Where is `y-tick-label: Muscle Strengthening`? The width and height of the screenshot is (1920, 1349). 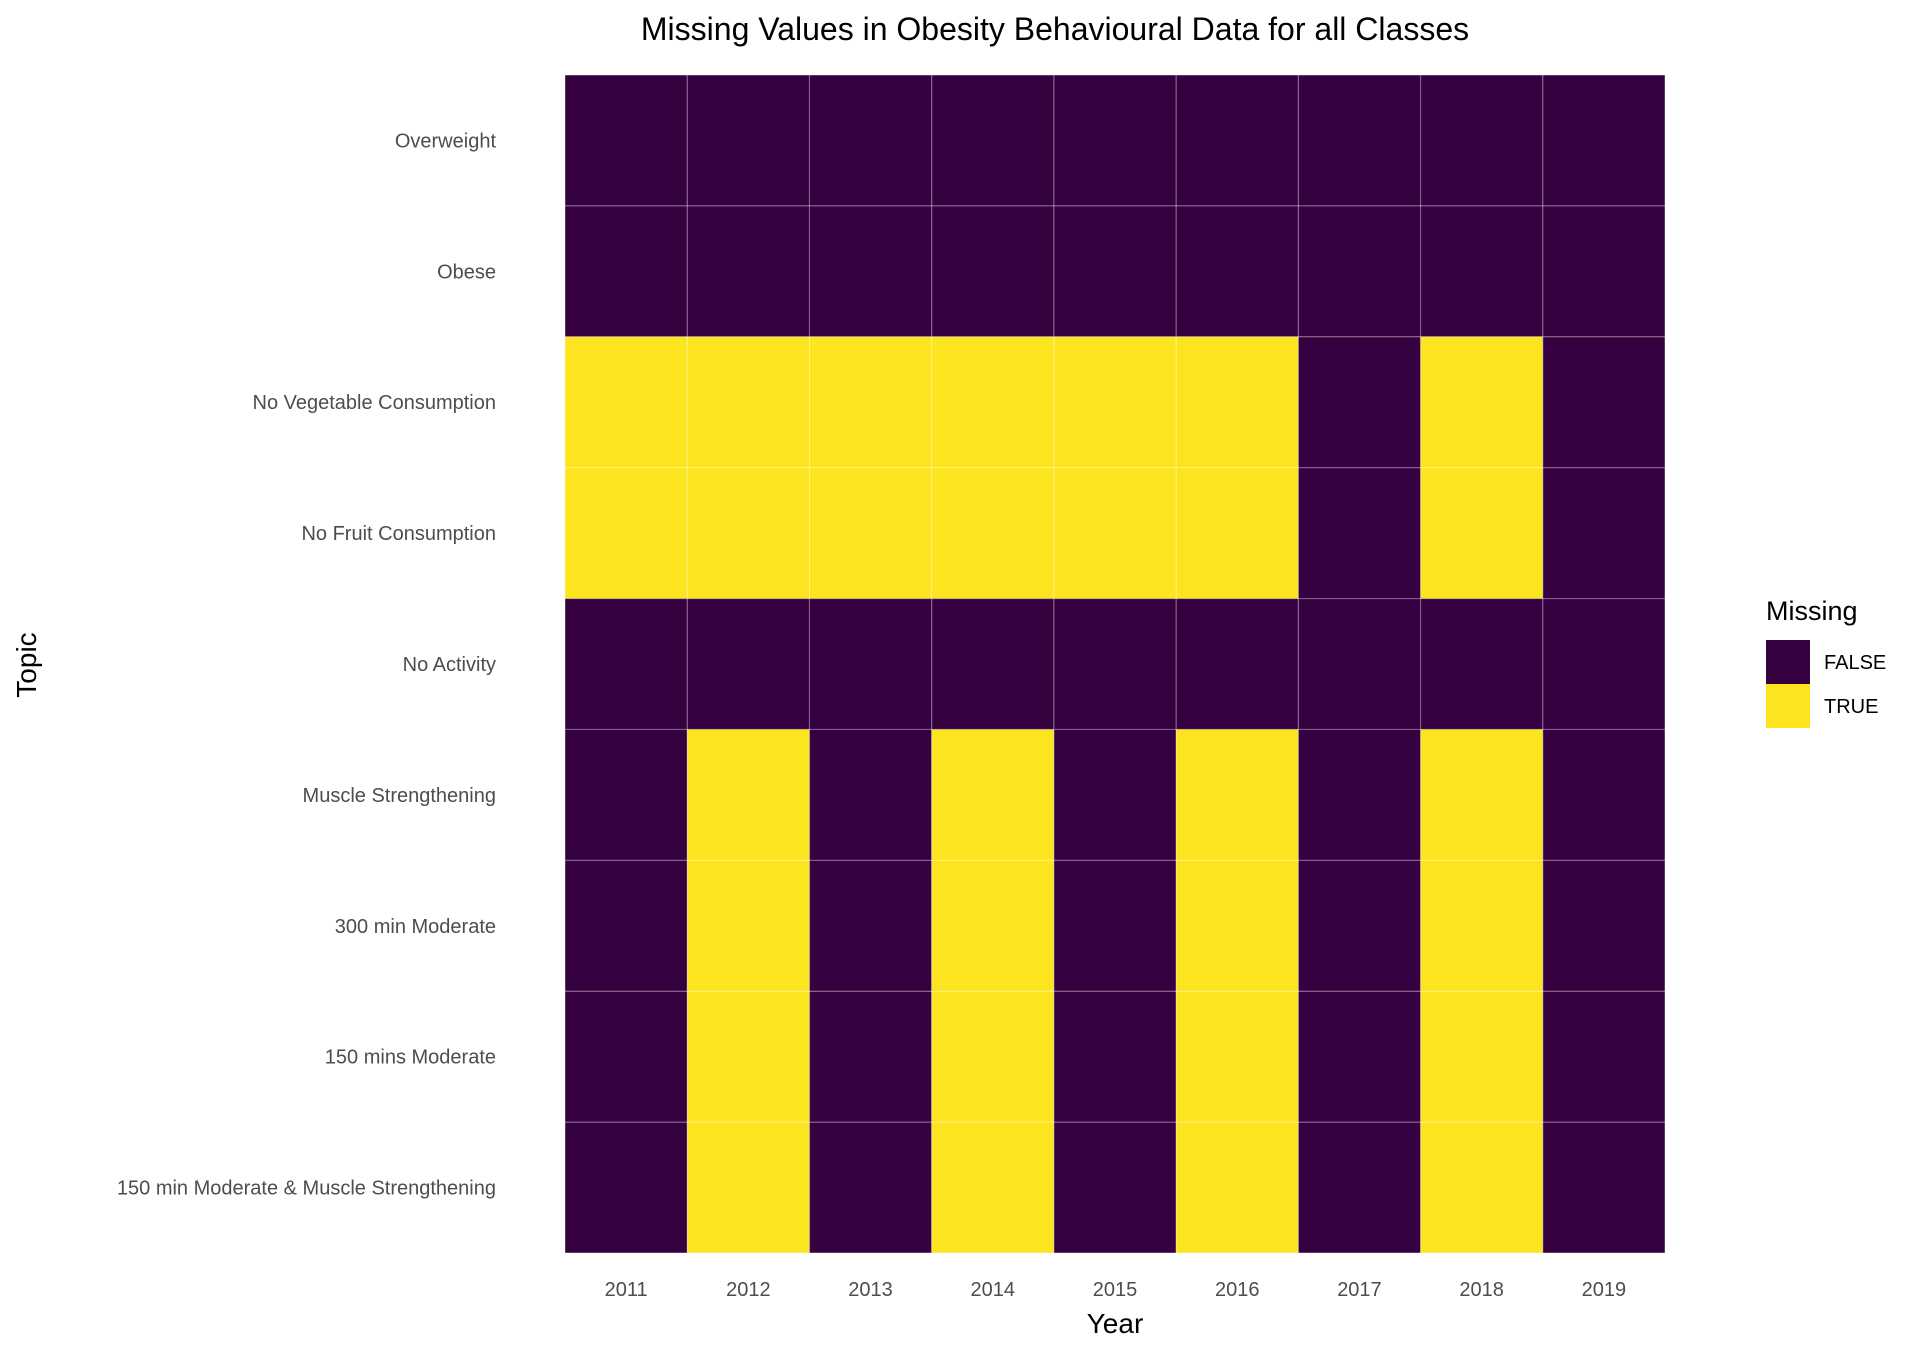 y-tick-label: Muscle Strengthening is located at coordinates (399, 796).